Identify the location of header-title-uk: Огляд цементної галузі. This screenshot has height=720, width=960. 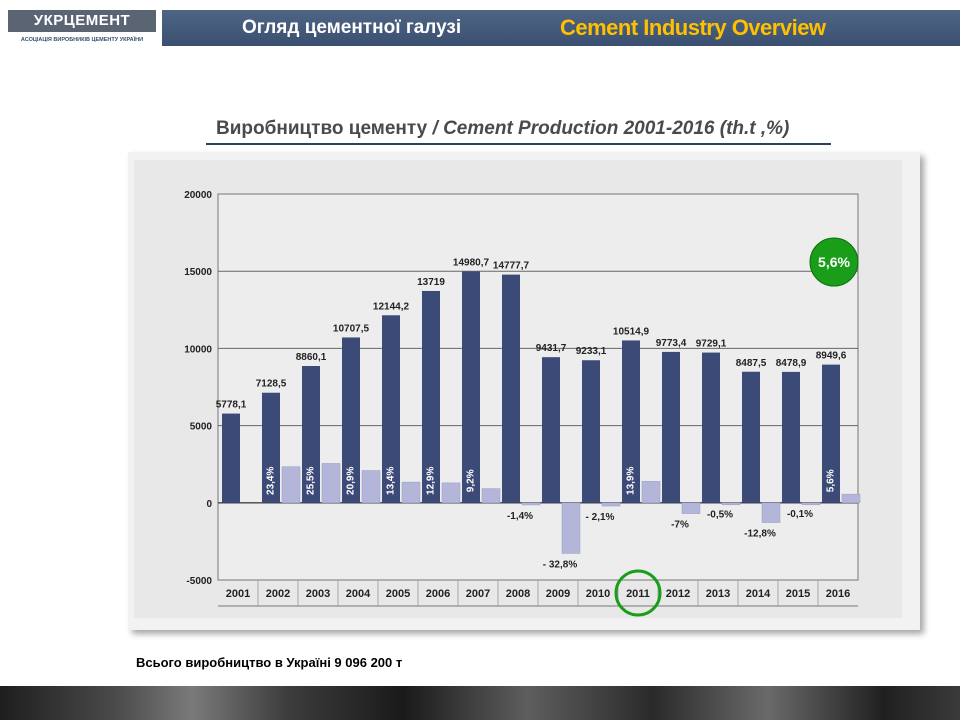
(352, 27).